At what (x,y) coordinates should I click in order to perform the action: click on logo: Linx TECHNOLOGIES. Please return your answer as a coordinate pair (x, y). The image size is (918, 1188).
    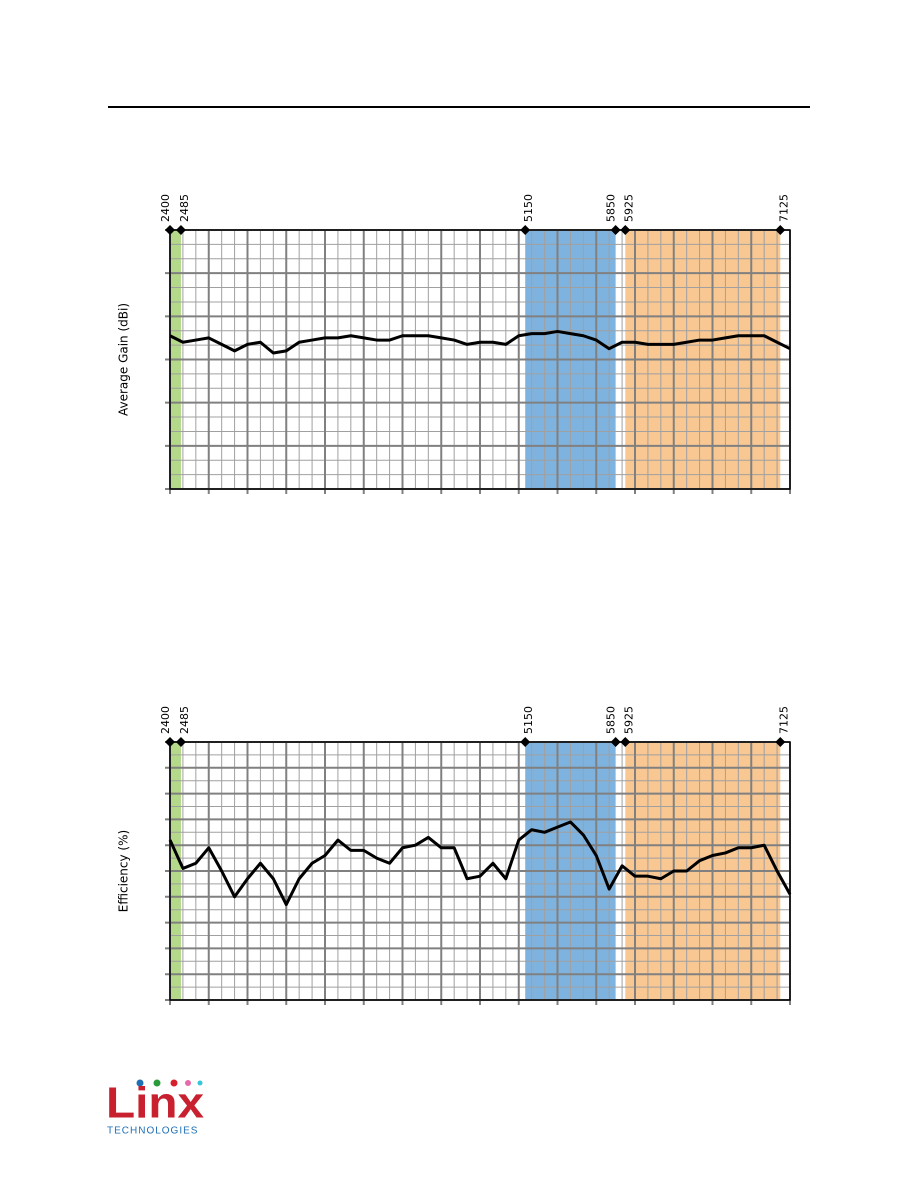
    Looking at the image, I should click on (155, 1108).